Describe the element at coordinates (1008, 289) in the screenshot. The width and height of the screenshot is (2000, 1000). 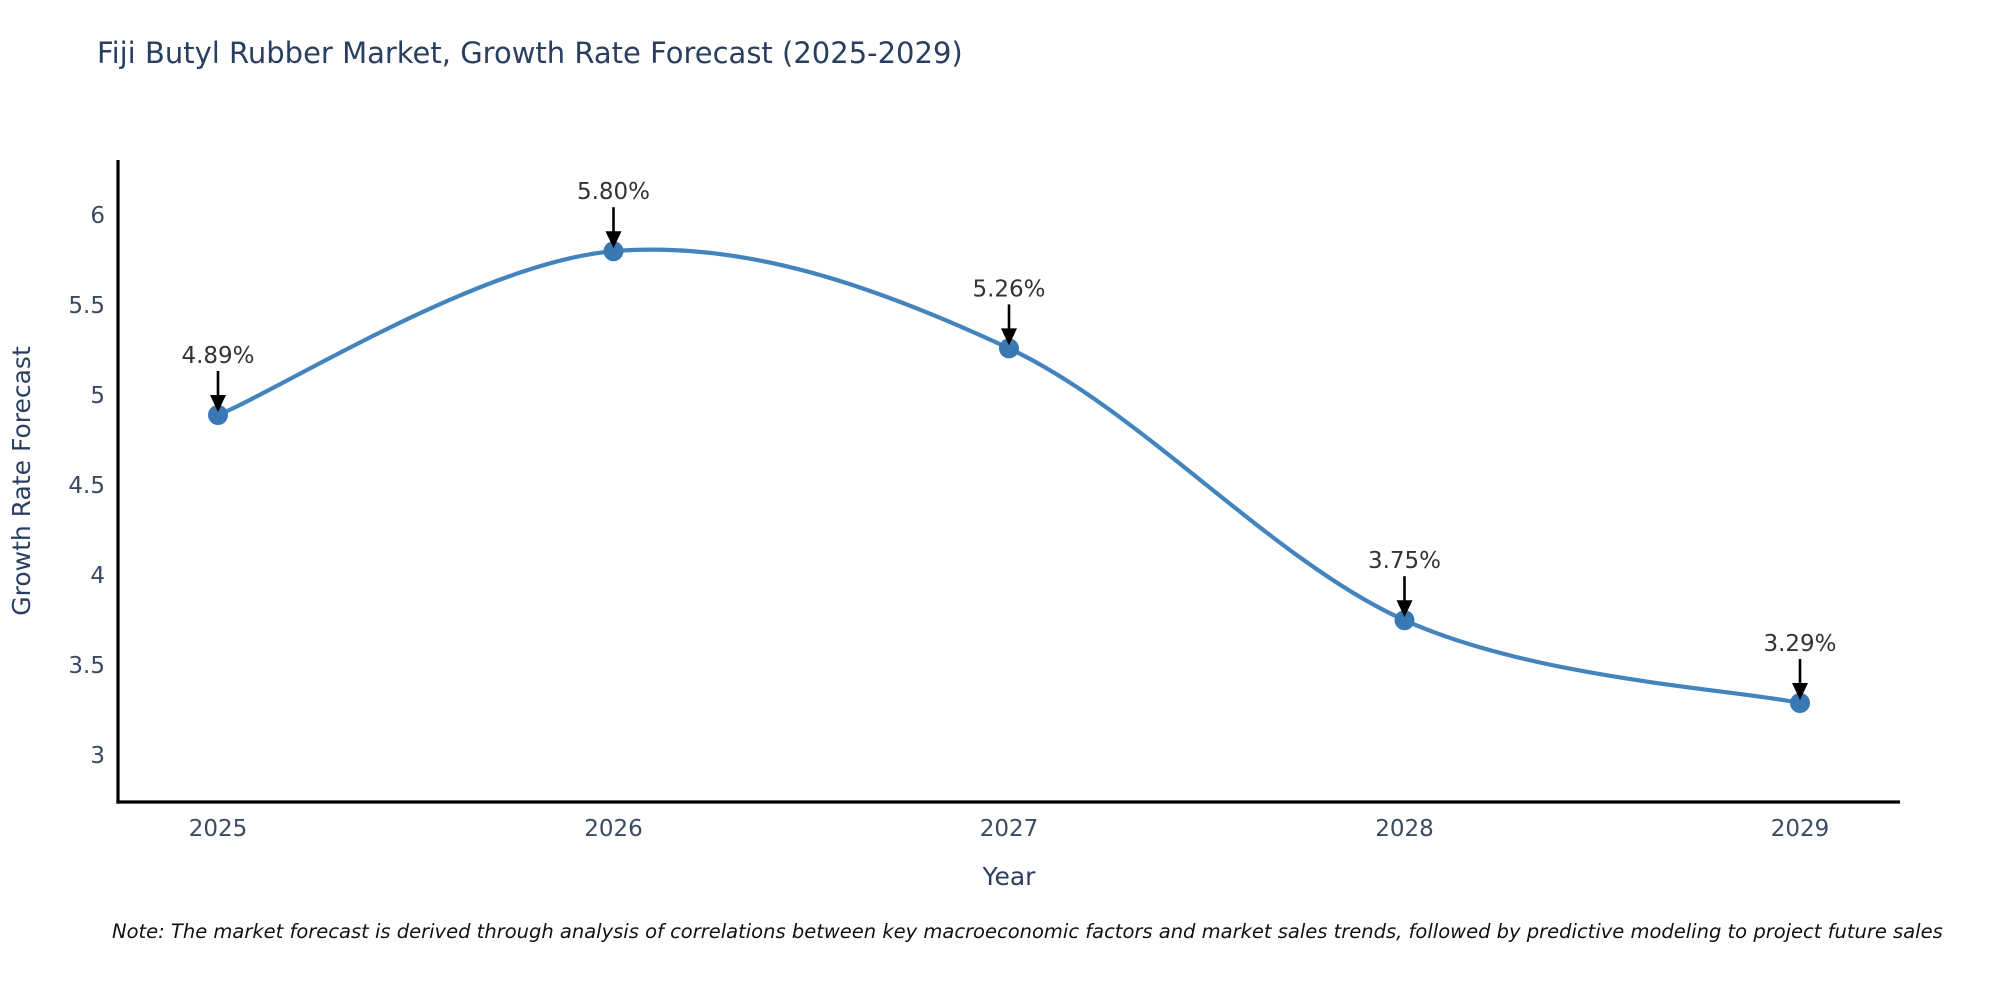
I see `point-annotation-label: 5.26%` at that location.